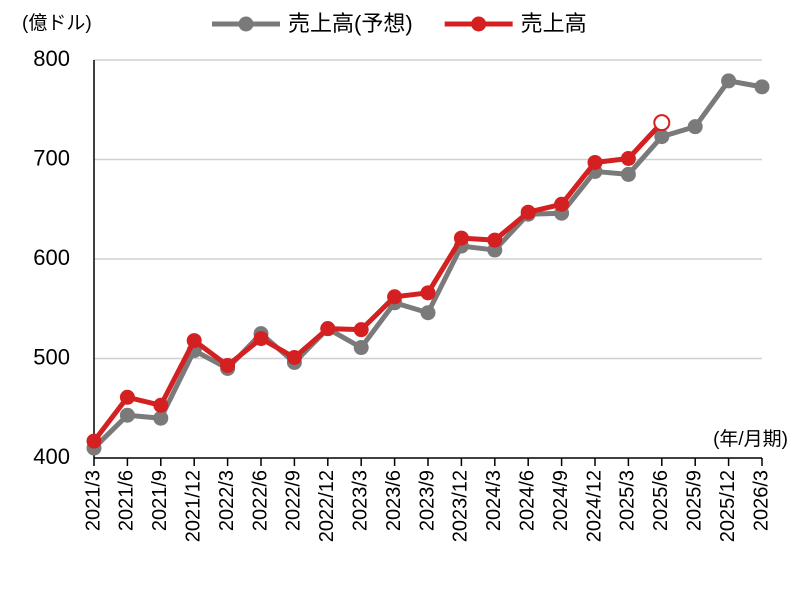 Image resolution: width=806 pixels, height=593 pixels. I want to click on x-tick-label: 2024/3, so click(494, 500).